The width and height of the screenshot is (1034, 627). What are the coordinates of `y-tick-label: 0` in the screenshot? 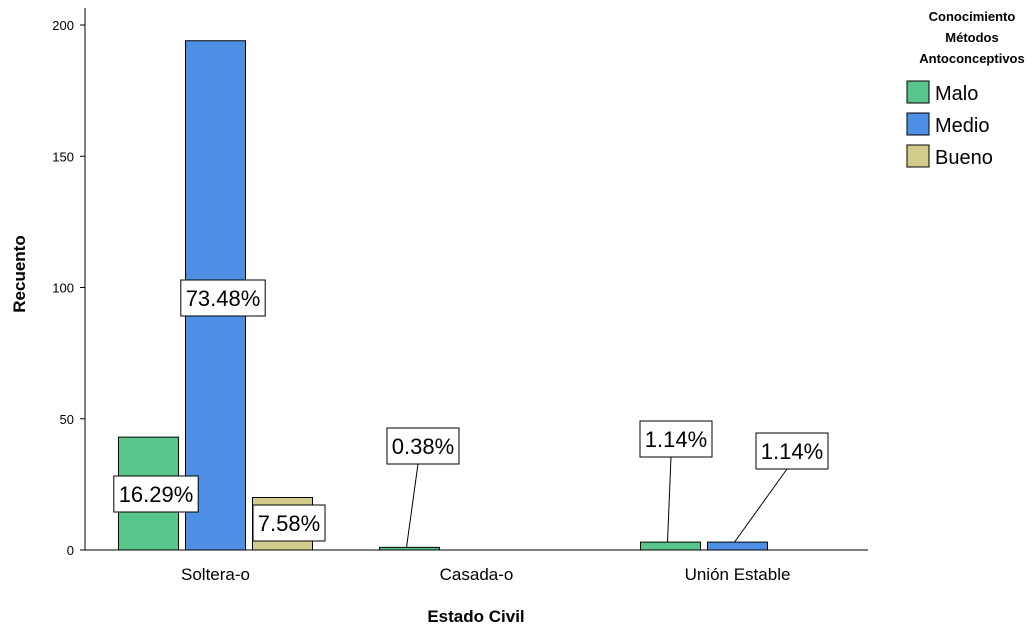 It's located at (70, 550).